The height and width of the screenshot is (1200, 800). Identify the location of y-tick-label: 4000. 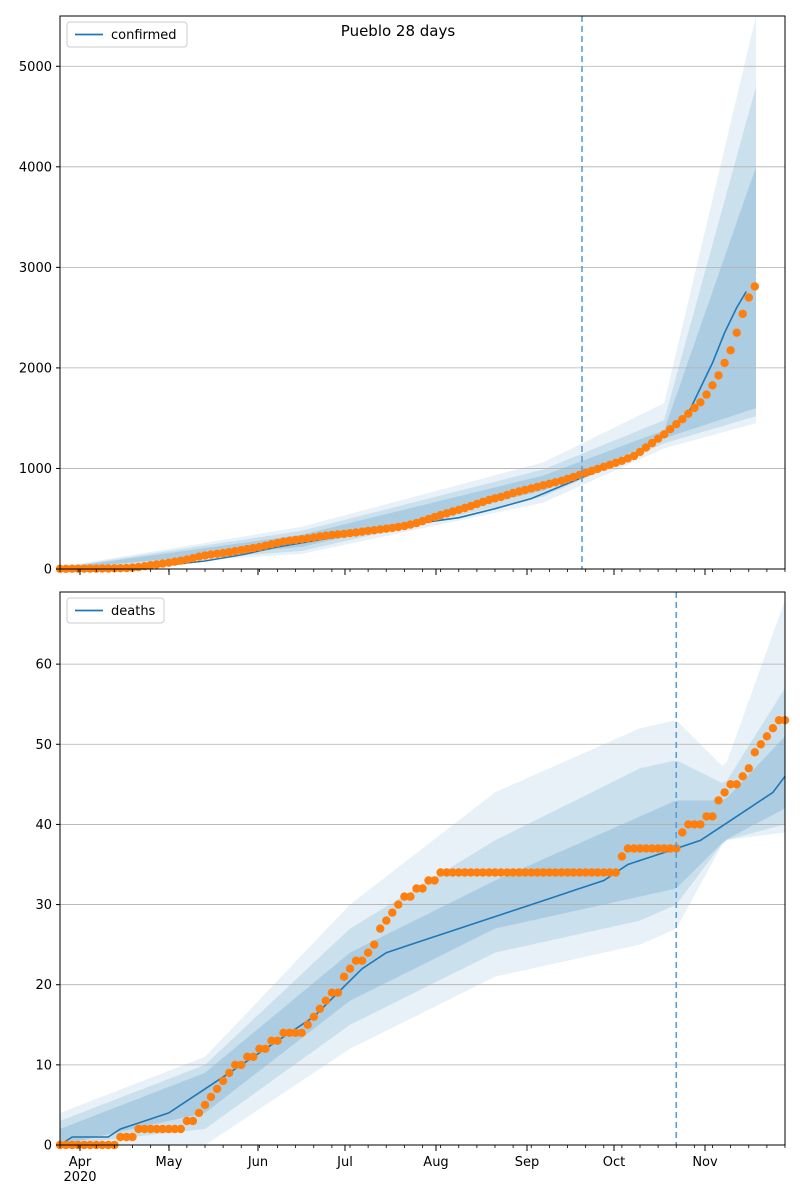
(35, 167).